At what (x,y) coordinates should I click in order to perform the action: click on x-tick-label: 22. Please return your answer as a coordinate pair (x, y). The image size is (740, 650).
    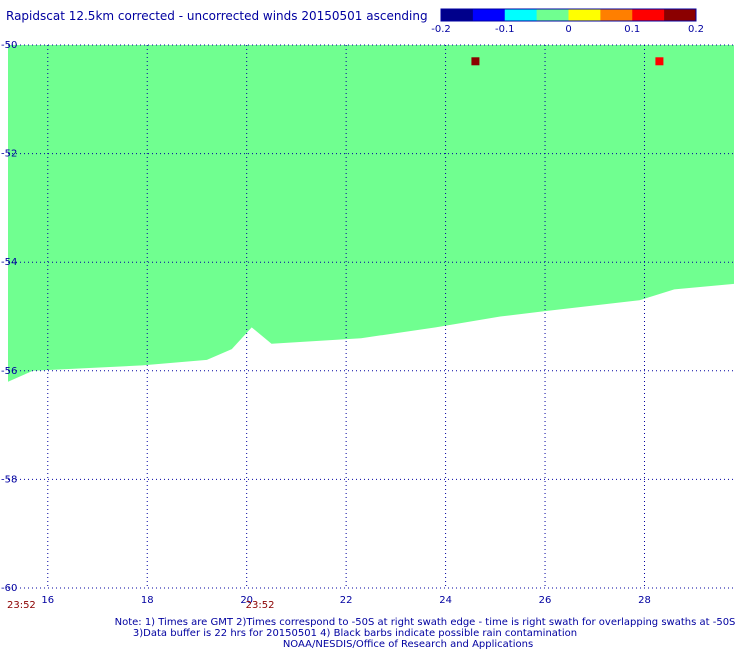
    Looking at the image, I should click on (346, 600).